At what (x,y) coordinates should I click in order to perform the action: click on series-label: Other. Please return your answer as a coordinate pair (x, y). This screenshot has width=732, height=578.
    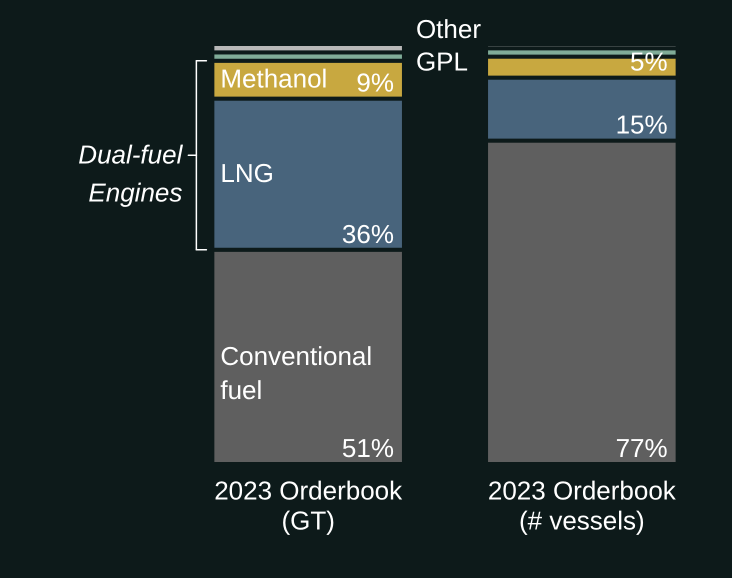
    Looking at the image, I should click on (449, 29).